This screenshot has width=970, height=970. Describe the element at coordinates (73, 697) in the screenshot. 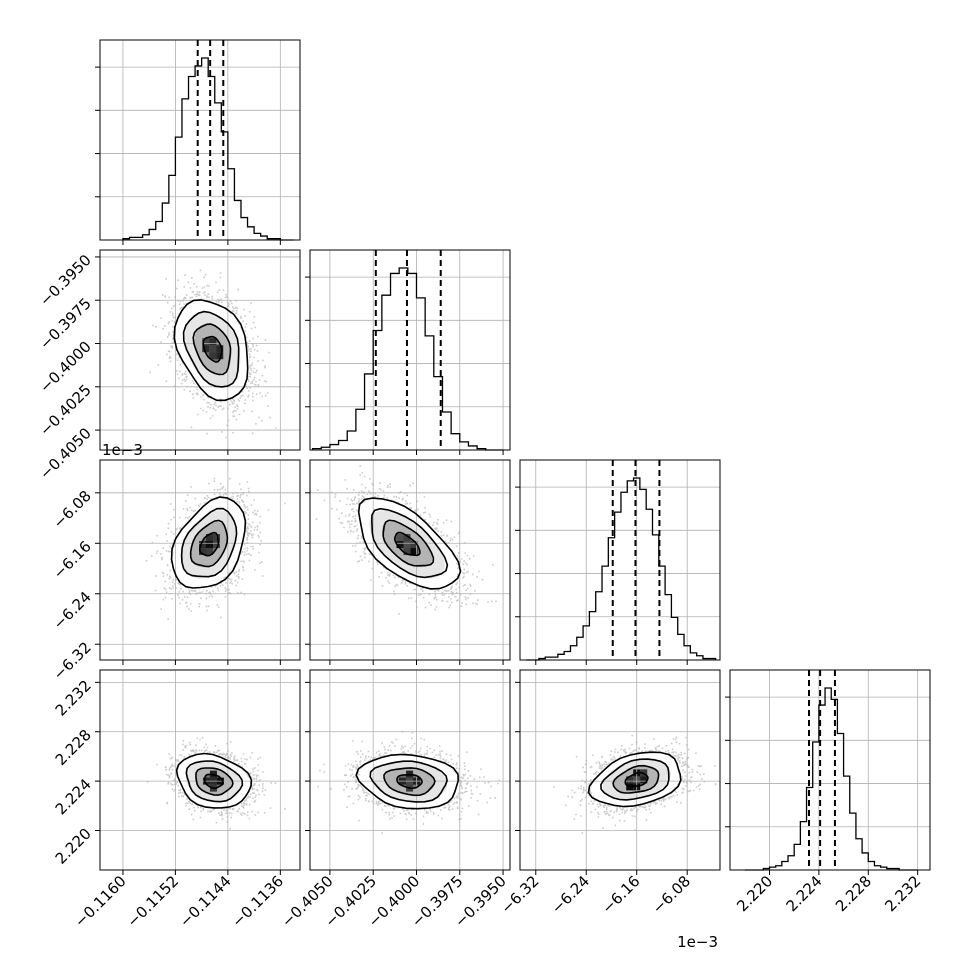

I see `y-tick-label: 2.232` at that location.